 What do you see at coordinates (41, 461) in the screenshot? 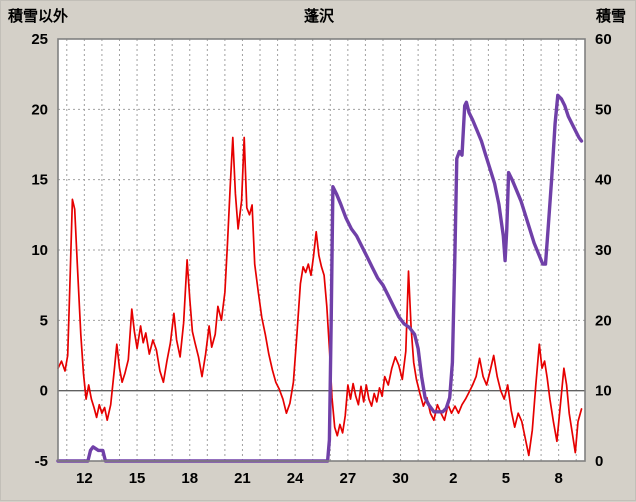
I see `left-axis-tick-label: -5` at bounding box center [41, 461].